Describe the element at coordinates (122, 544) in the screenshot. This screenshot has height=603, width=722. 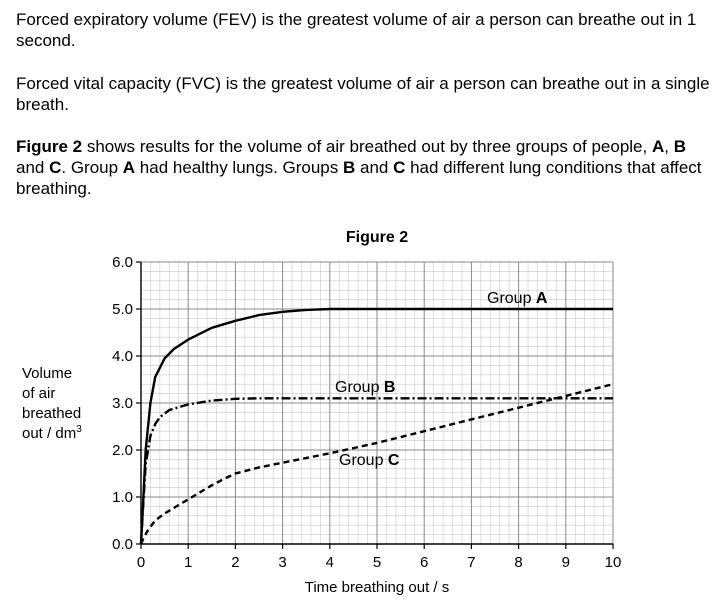
I see `y-tick-label: 0.0` at that location.